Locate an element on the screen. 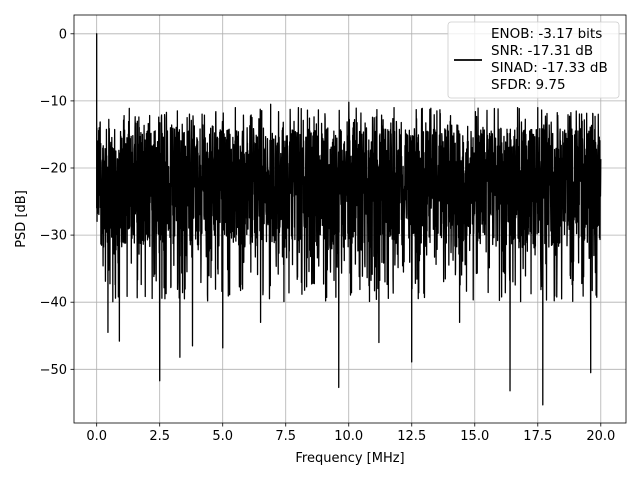  y-tick-label: −50 is located at coordinates (53, 370).